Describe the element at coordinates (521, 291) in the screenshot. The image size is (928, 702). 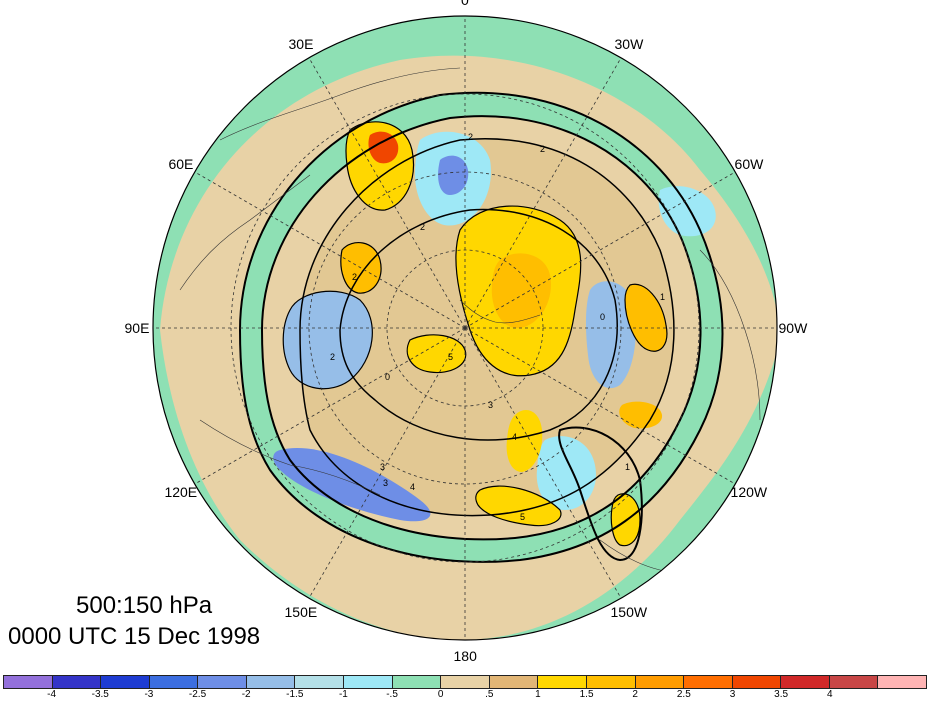
I see `positive-anomaly-arctic-core` at that location.